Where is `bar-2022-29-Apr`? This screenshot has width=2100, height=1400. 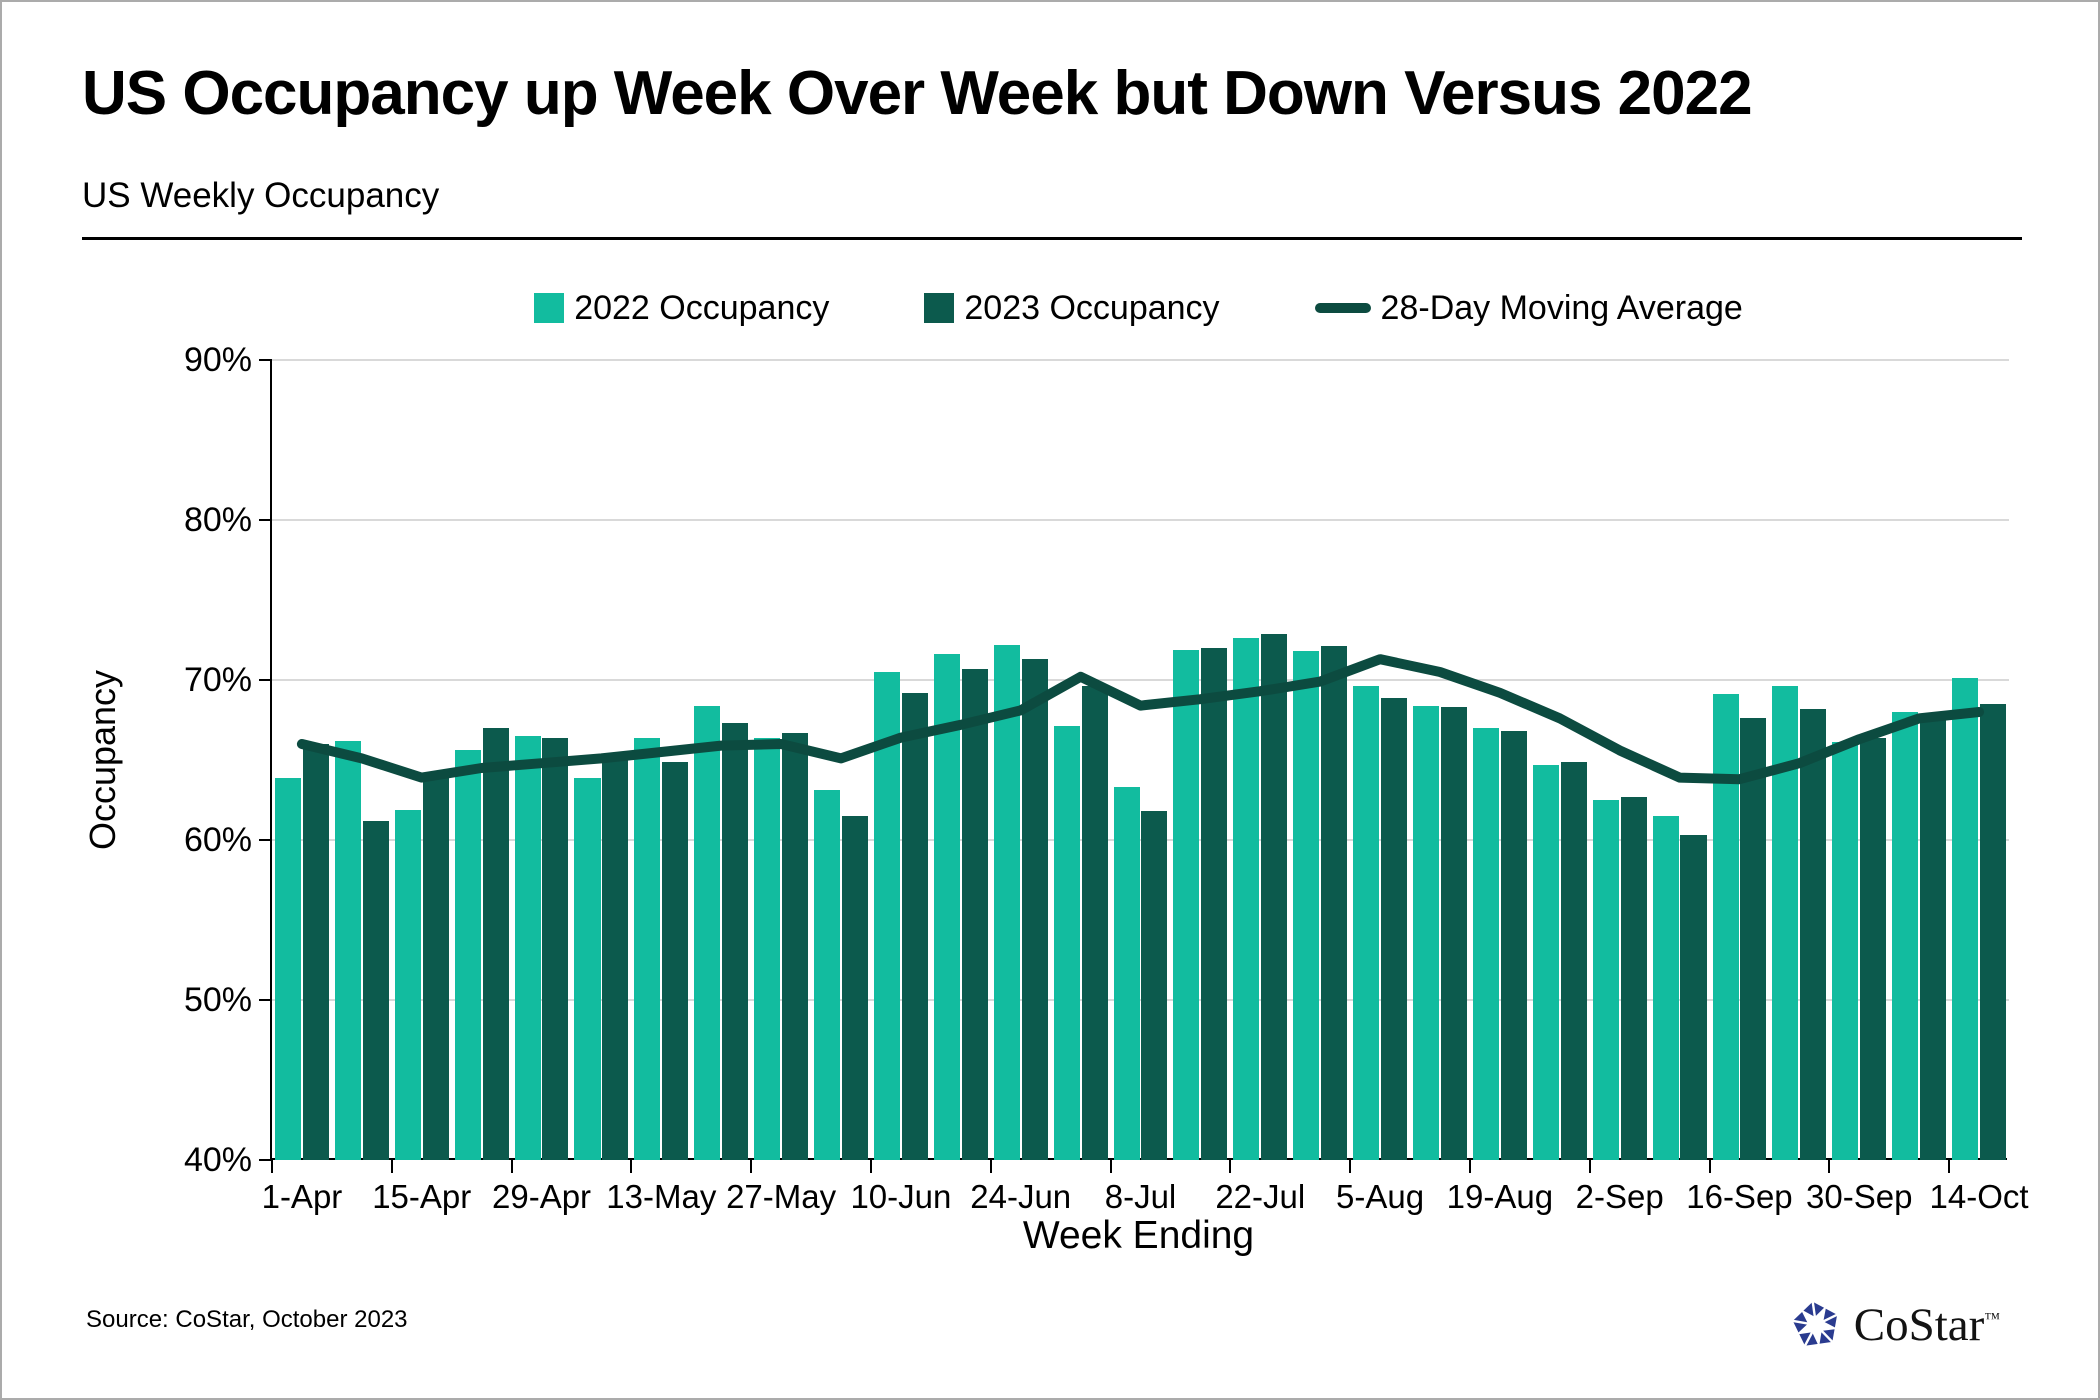 bar-2022-29-Apr is located at coordinates (527, 948).